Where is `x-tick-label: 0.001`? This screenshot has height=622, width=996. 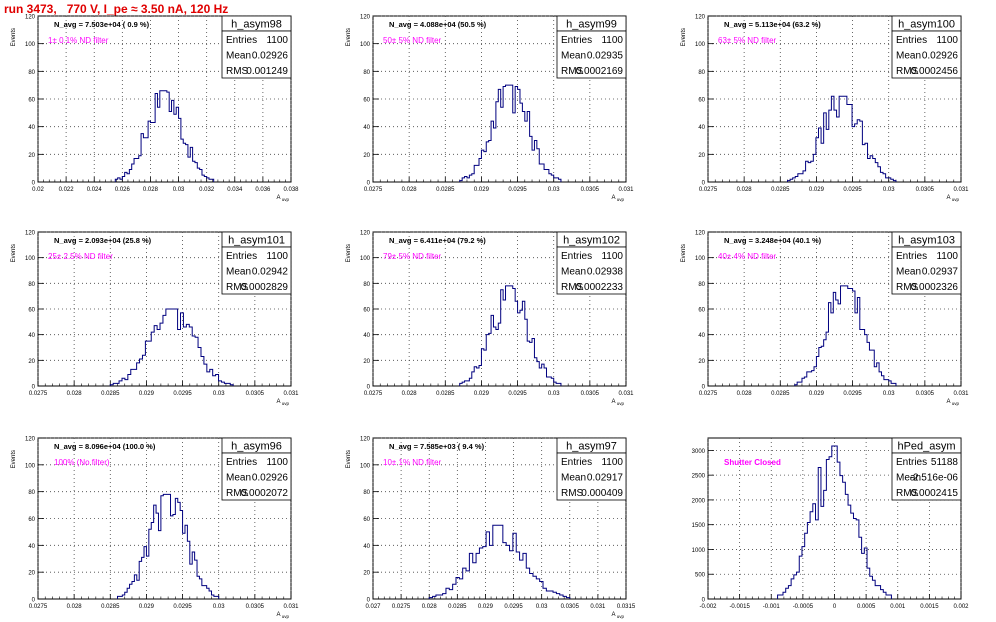
x-tick-label: 0.001 is located at coordinates (898, 607).